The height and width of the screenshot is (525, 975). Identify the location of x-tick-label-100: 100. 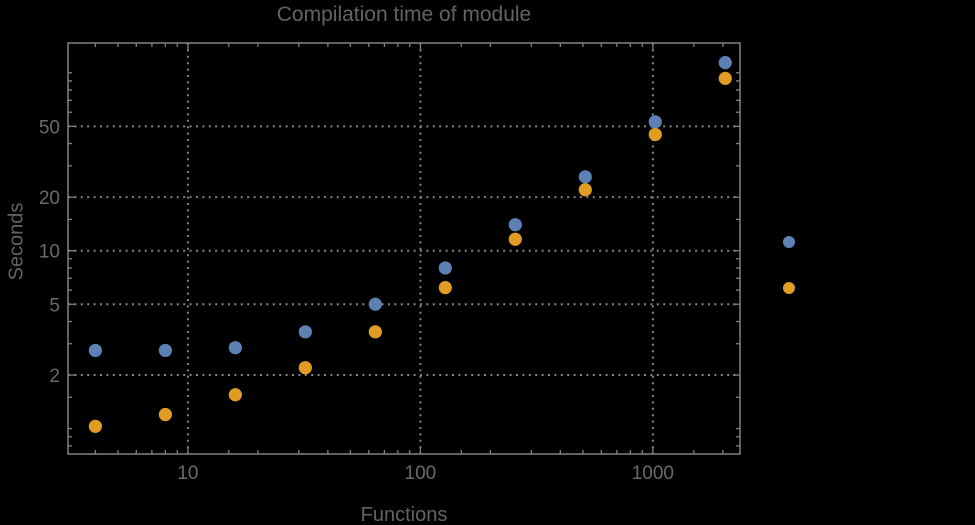
(421, 473).